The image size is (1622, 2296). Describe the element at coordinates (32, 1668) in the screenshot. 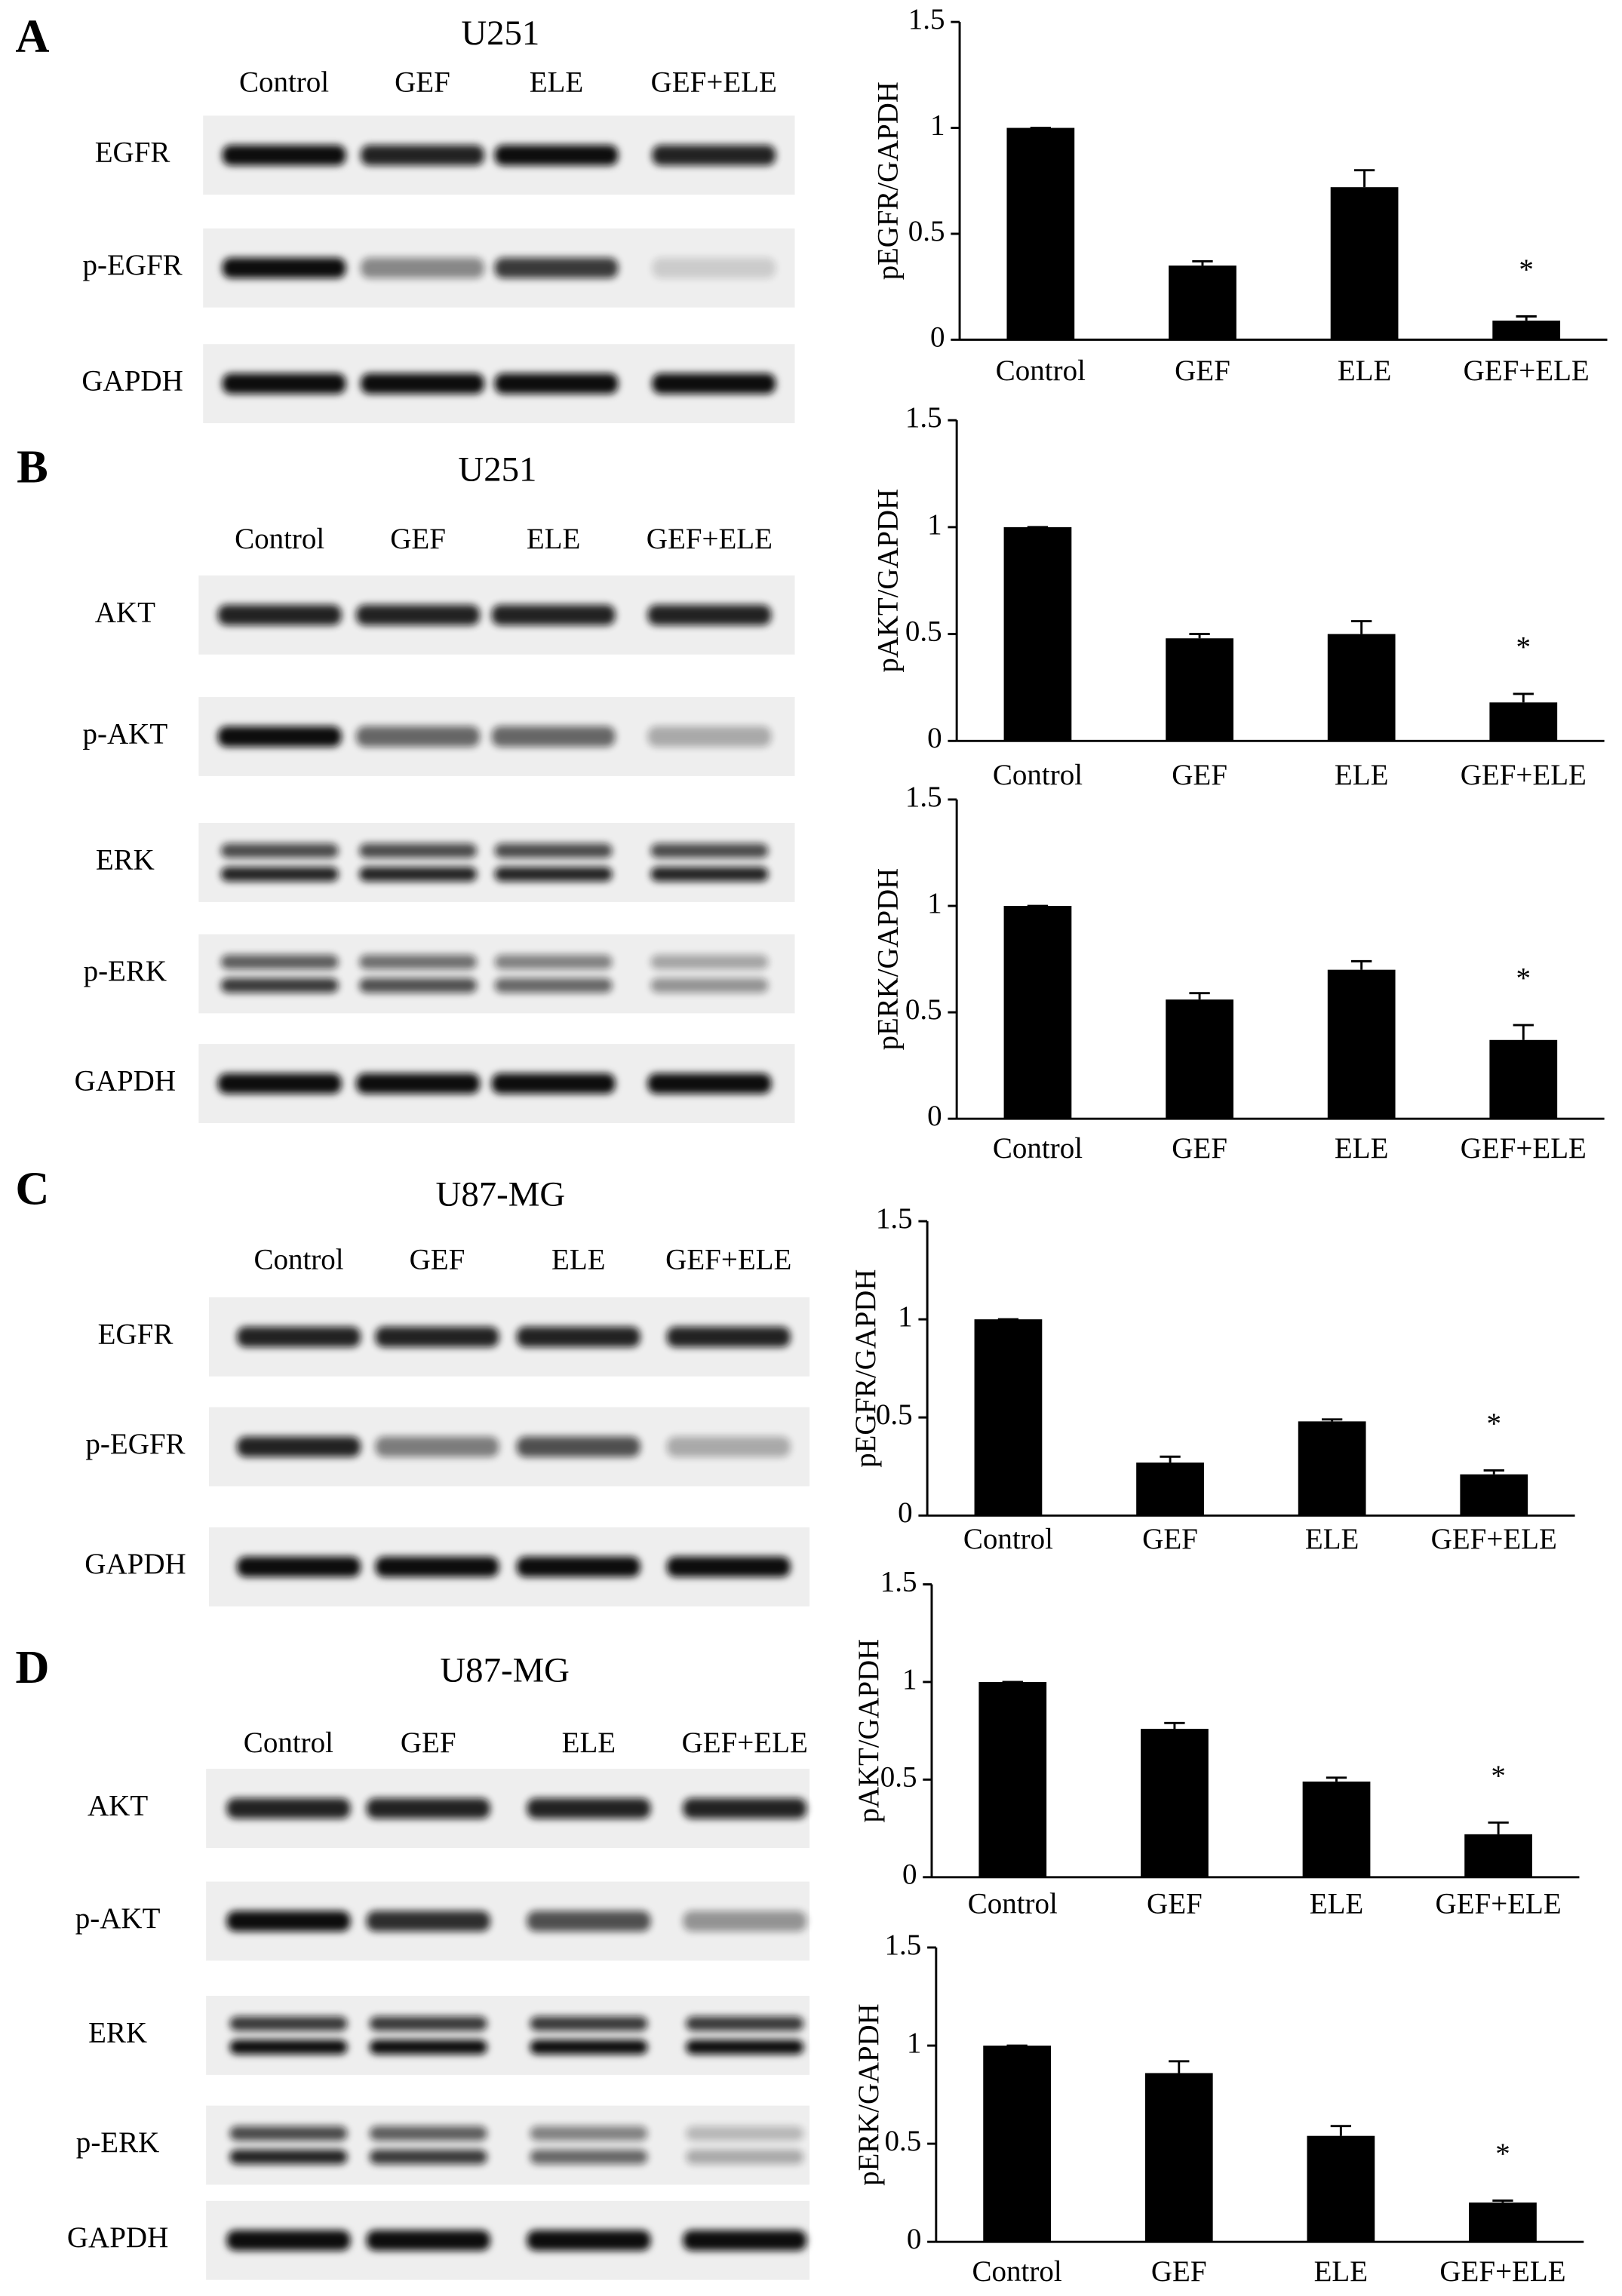

I see `panel-letter: D` at that location.